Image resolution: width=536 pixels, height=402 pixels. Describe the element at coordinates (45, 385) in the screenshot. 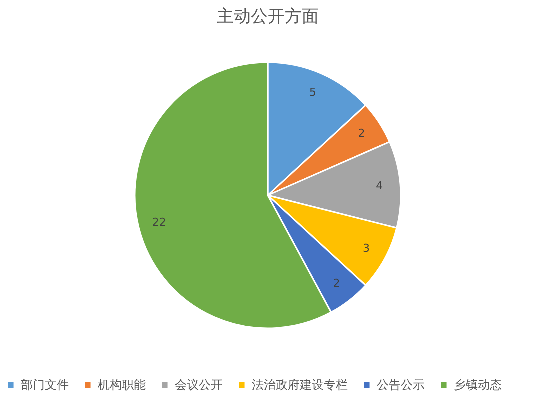

I see `legend-label: 部门文件` at that location.